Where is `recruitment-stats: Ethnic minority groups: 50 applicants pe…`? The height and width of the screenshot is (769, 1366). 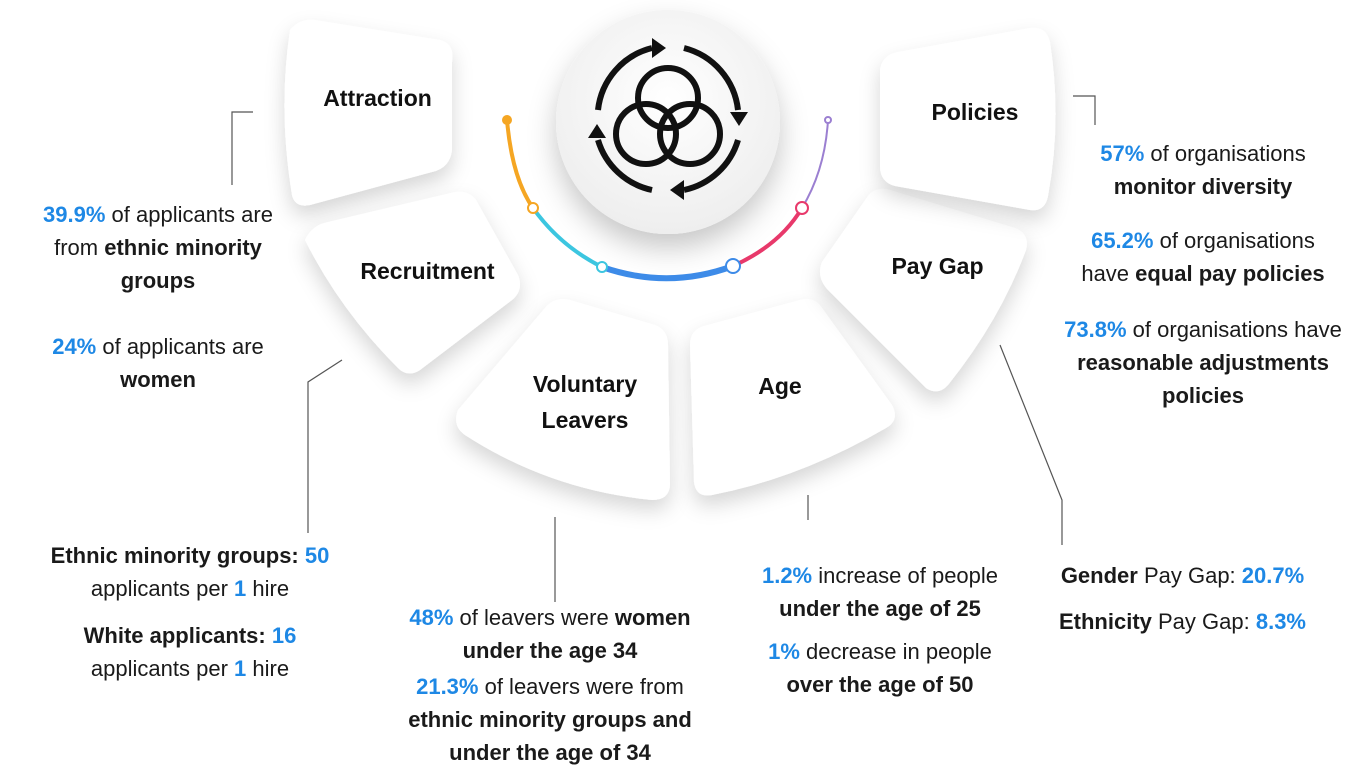
recruitment-stats: Ethnic minority groups: 50 applicants pe… is located at coordinates (190, 612).